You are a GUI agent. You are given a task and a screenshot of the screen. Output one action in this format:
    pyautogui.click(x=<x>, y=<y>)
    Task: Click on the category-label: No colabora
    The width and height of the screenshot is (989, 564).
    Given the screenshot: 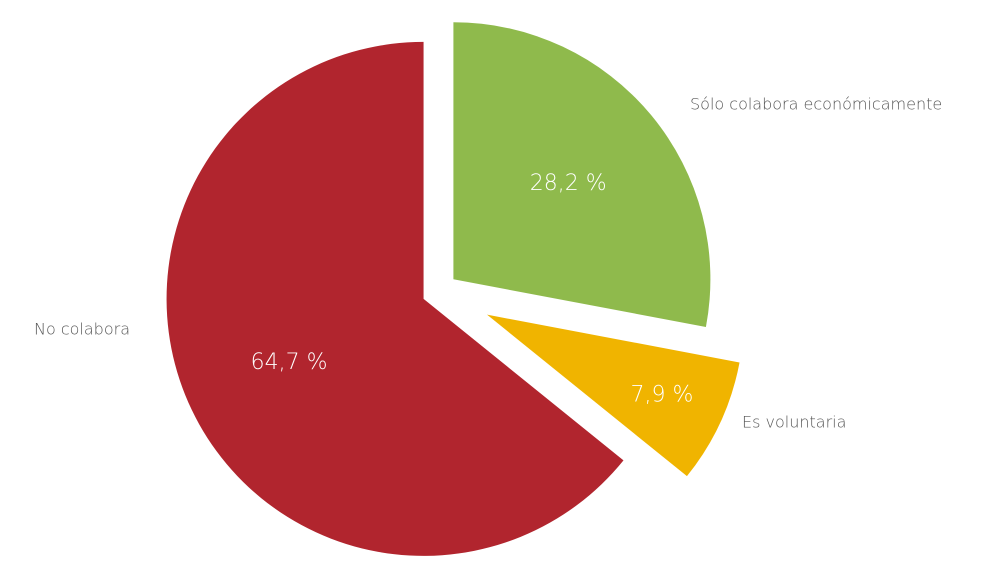 What is the action you would take?
    pyautogui.click(x=82, y=329)
    